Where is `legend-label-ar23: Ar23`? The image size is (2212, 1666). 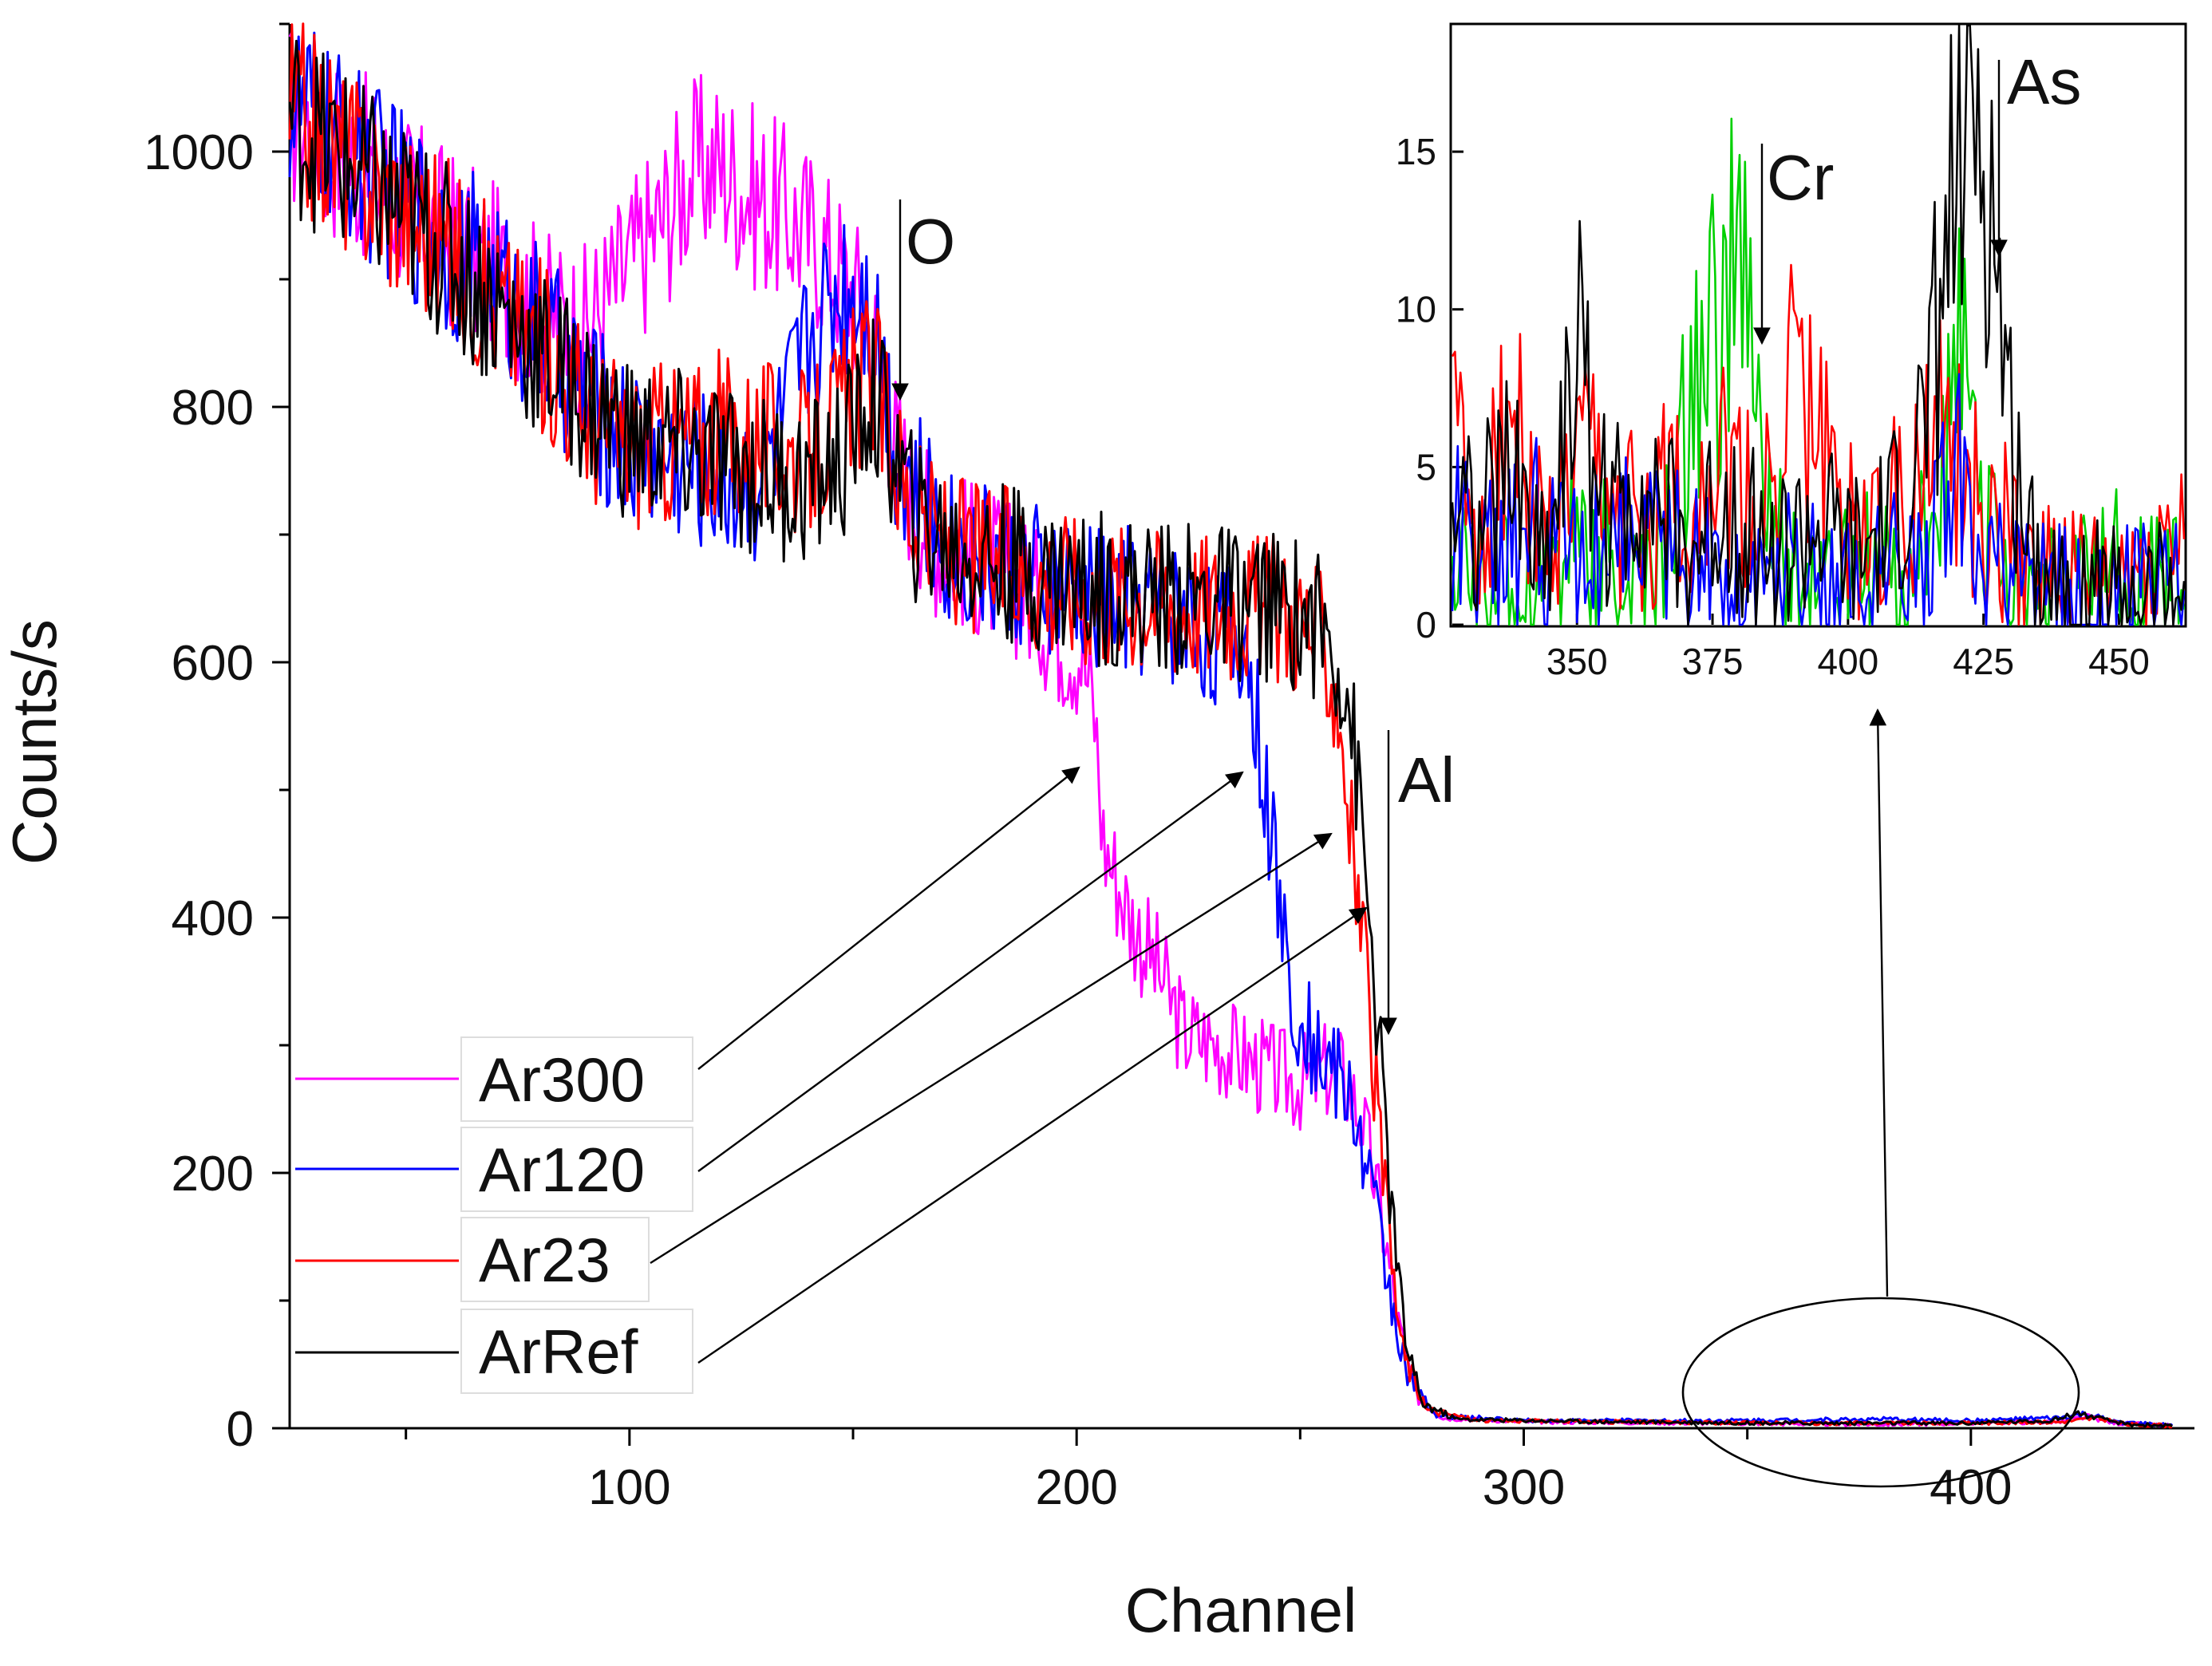 legend-label-ar23: Ar23 is located at coordinates (545, 1260).